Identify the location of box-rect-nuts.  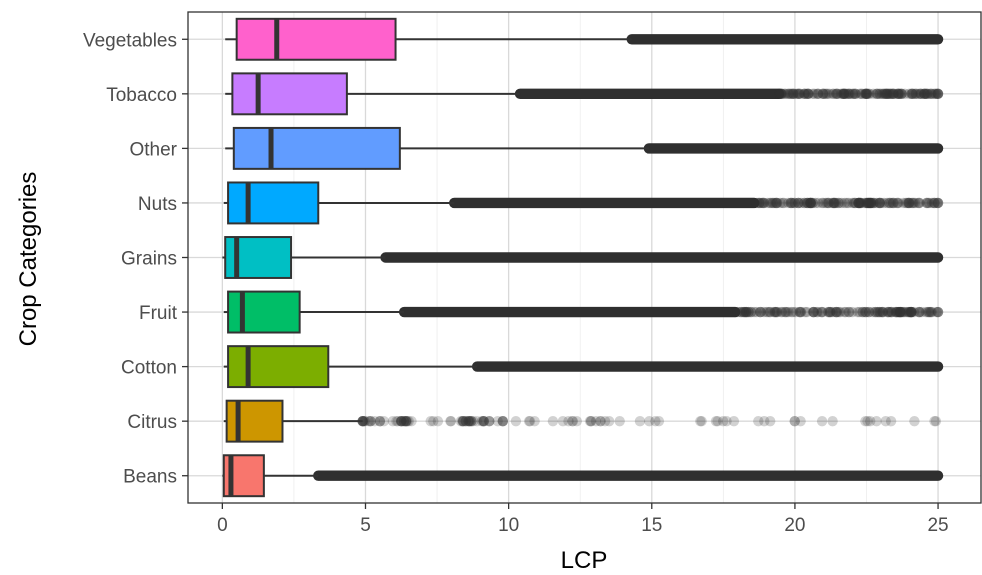
(273, 203).